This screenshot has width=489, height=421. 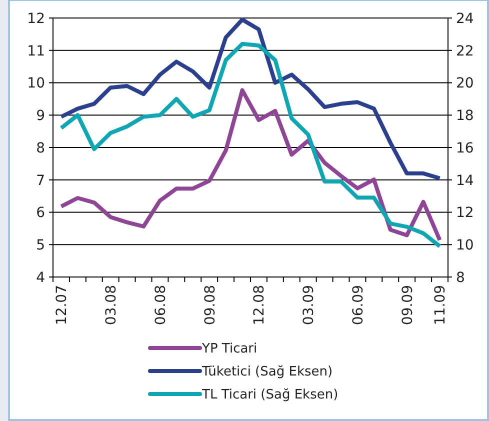 What do you see at coordinates (41, 278) in the screenshot?
I see `y-tick-label: 4` at bounding box center [41, 278].